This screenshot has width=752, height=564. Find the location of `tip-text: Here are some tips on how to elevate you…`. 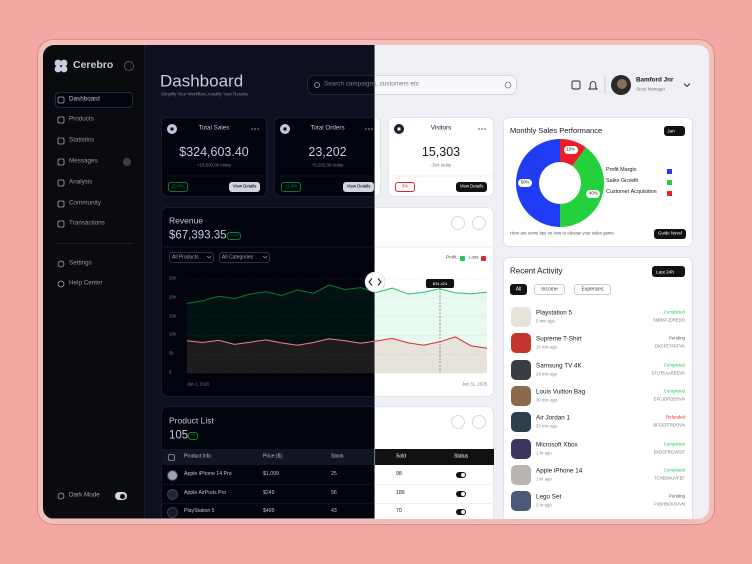

tip-text: Here are some tips on how to elevate you… is located at coordinates (562, 233).